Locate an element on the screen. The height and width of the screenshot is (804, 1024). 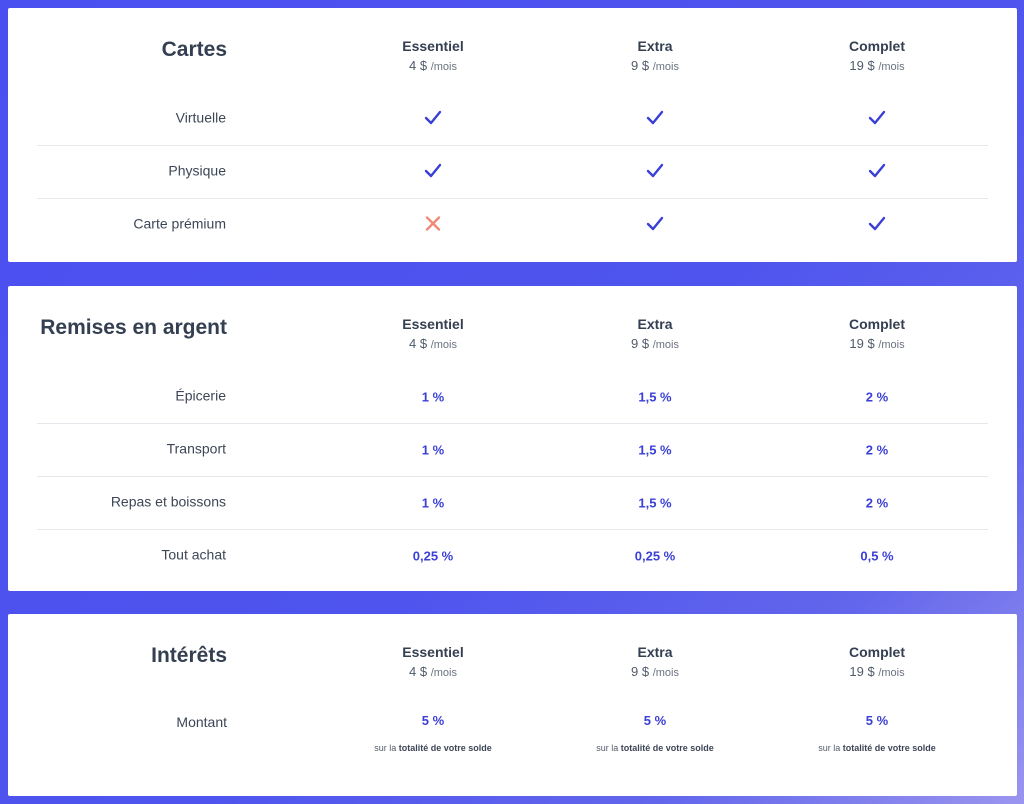
row-label: Virtuelle is located at coordinates (200, 117).